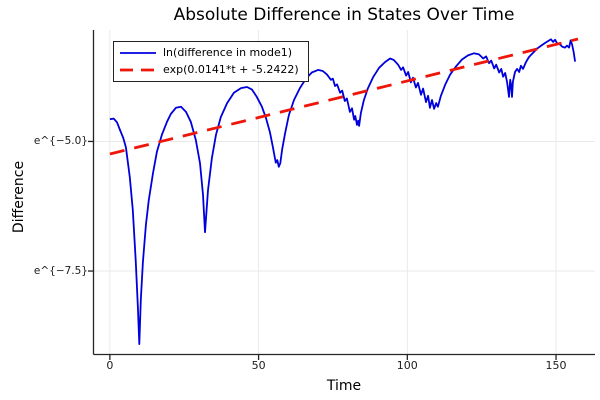 This screenshot has height=400, width=600. I want to click on y-tick-label-e-7.5: e^{−7.5}, so click(60, 271).